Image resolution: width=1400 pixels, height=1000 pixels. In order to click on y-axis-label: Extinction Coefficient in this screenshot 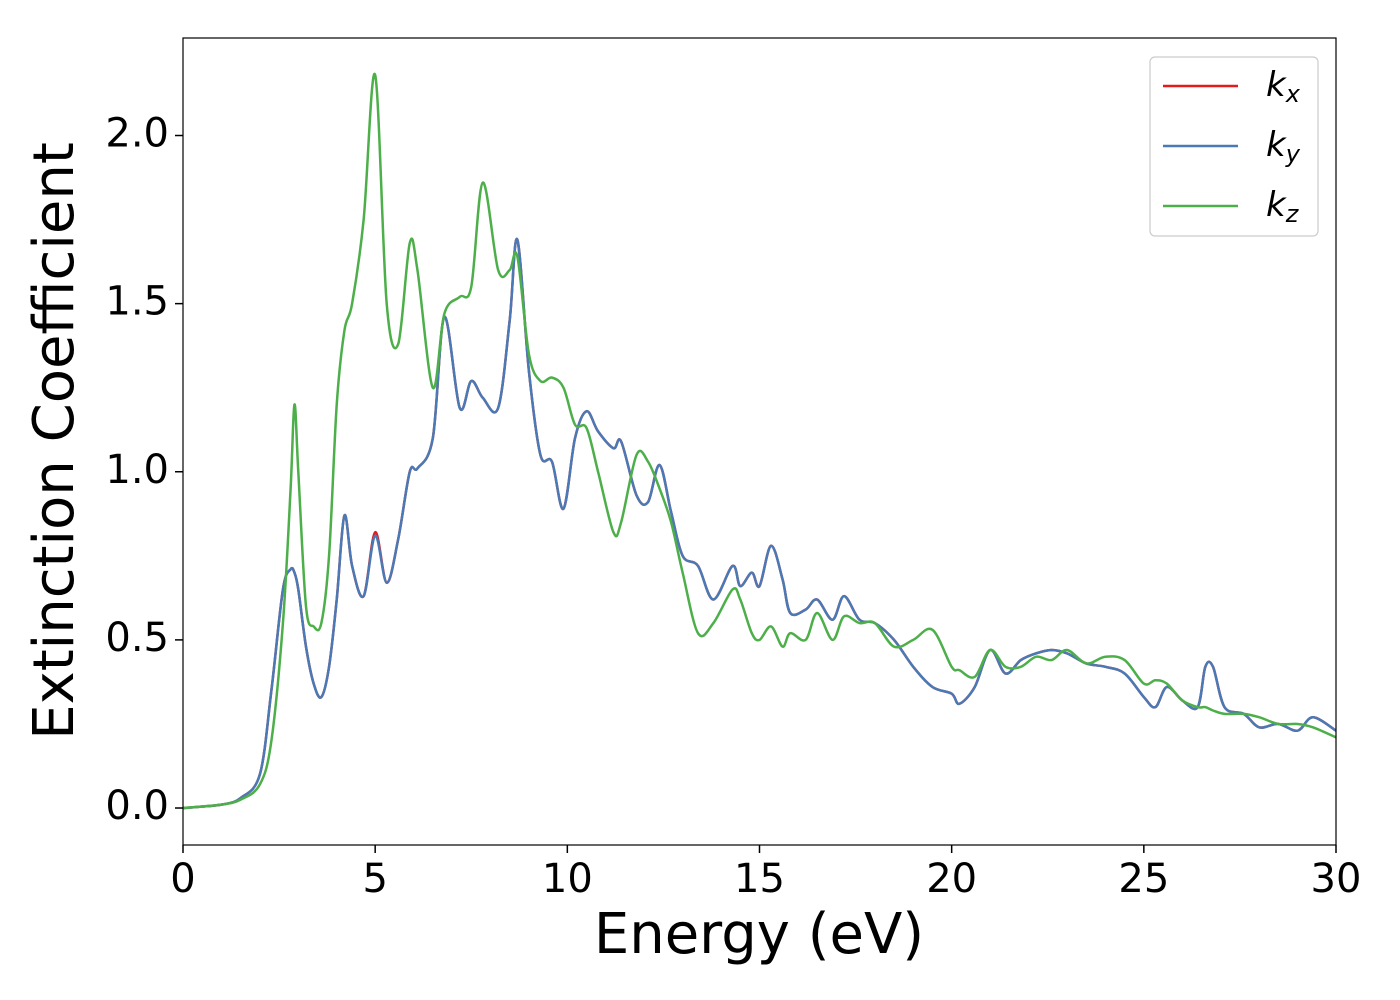, I will do `click(54, 441)`.